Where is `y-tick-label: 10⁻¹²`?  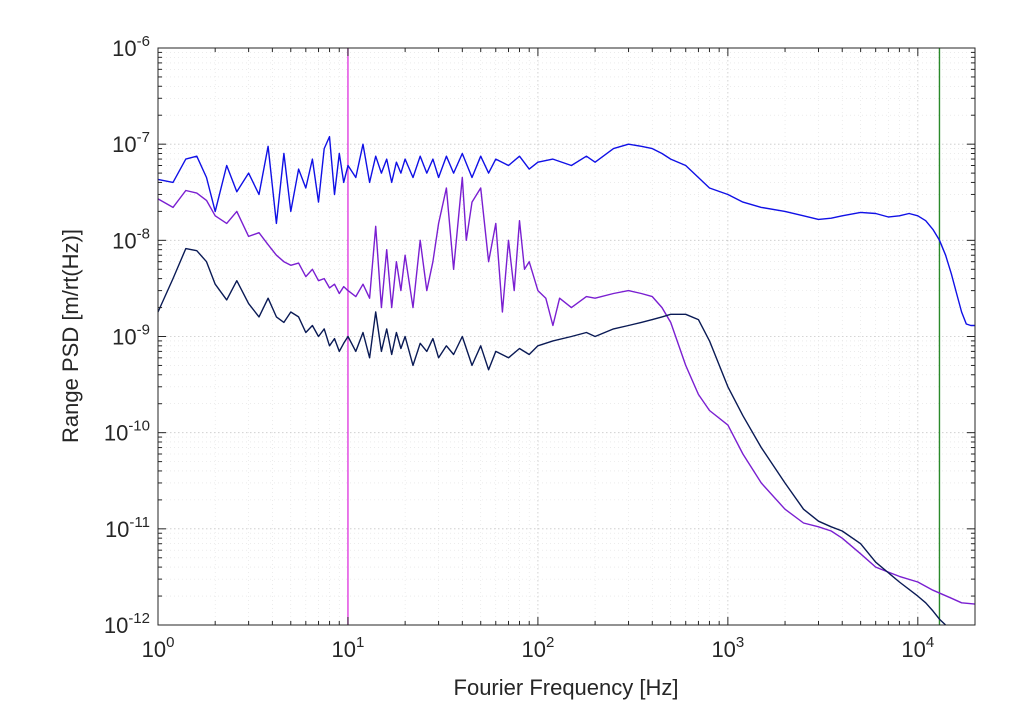 y-tick-label: 10⁻¹² is located at coordinates (127, 624).